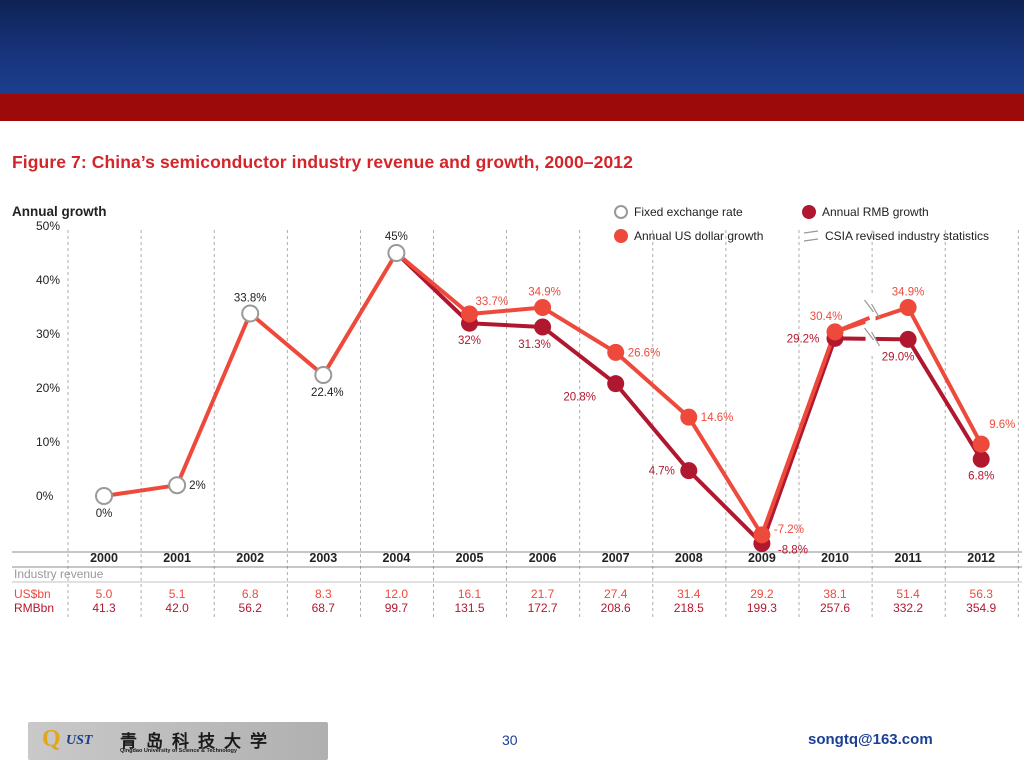 The image size is (1024, 768). I want to click on usd-data-label: 9.6%, so click(1002, 425).